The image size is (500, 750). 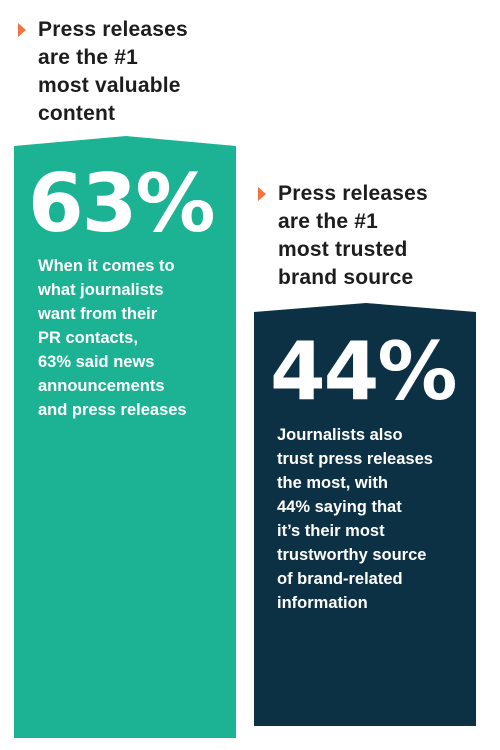 What do you see at coordinates (340, 579) in the screenshot?
I see `description-line: of brand-related` at bounding box center [340, 579].